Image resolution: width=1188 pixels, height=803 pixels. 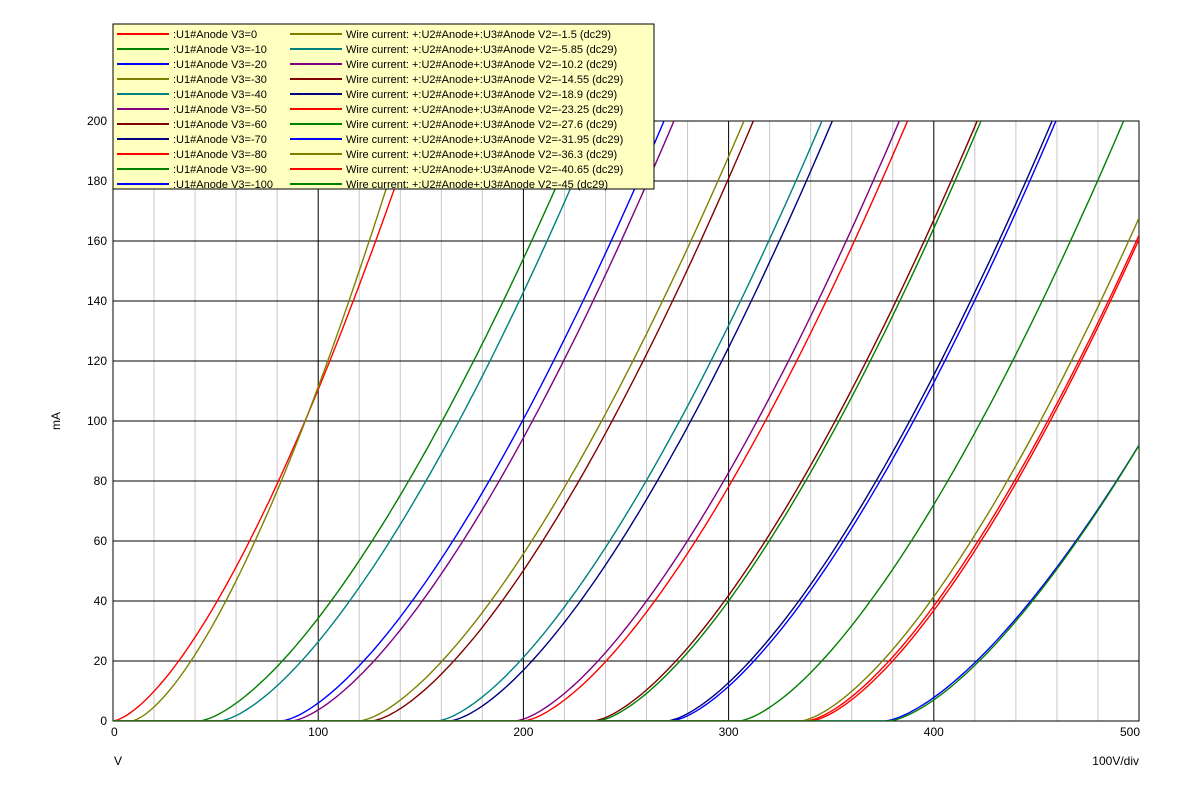 What do you see at coordinates (1115, 761) in the screenshot?
I see `x-scale-note: 100V/div` at bounding box center [1115, 761].